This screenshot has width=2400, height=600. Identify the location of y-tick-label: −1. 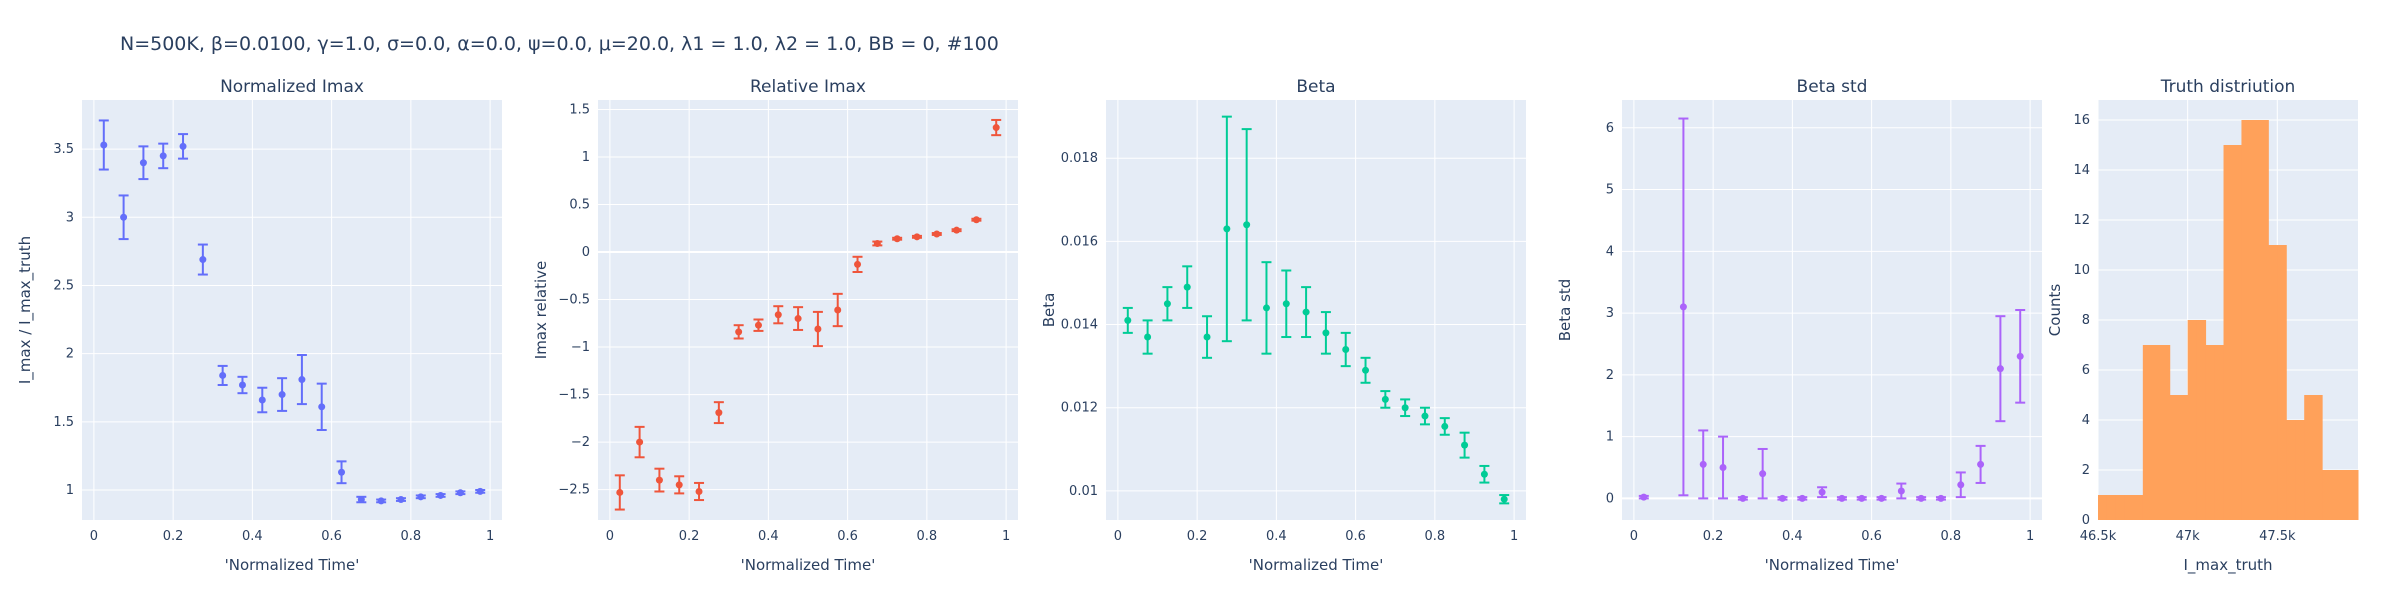
(580, 347).